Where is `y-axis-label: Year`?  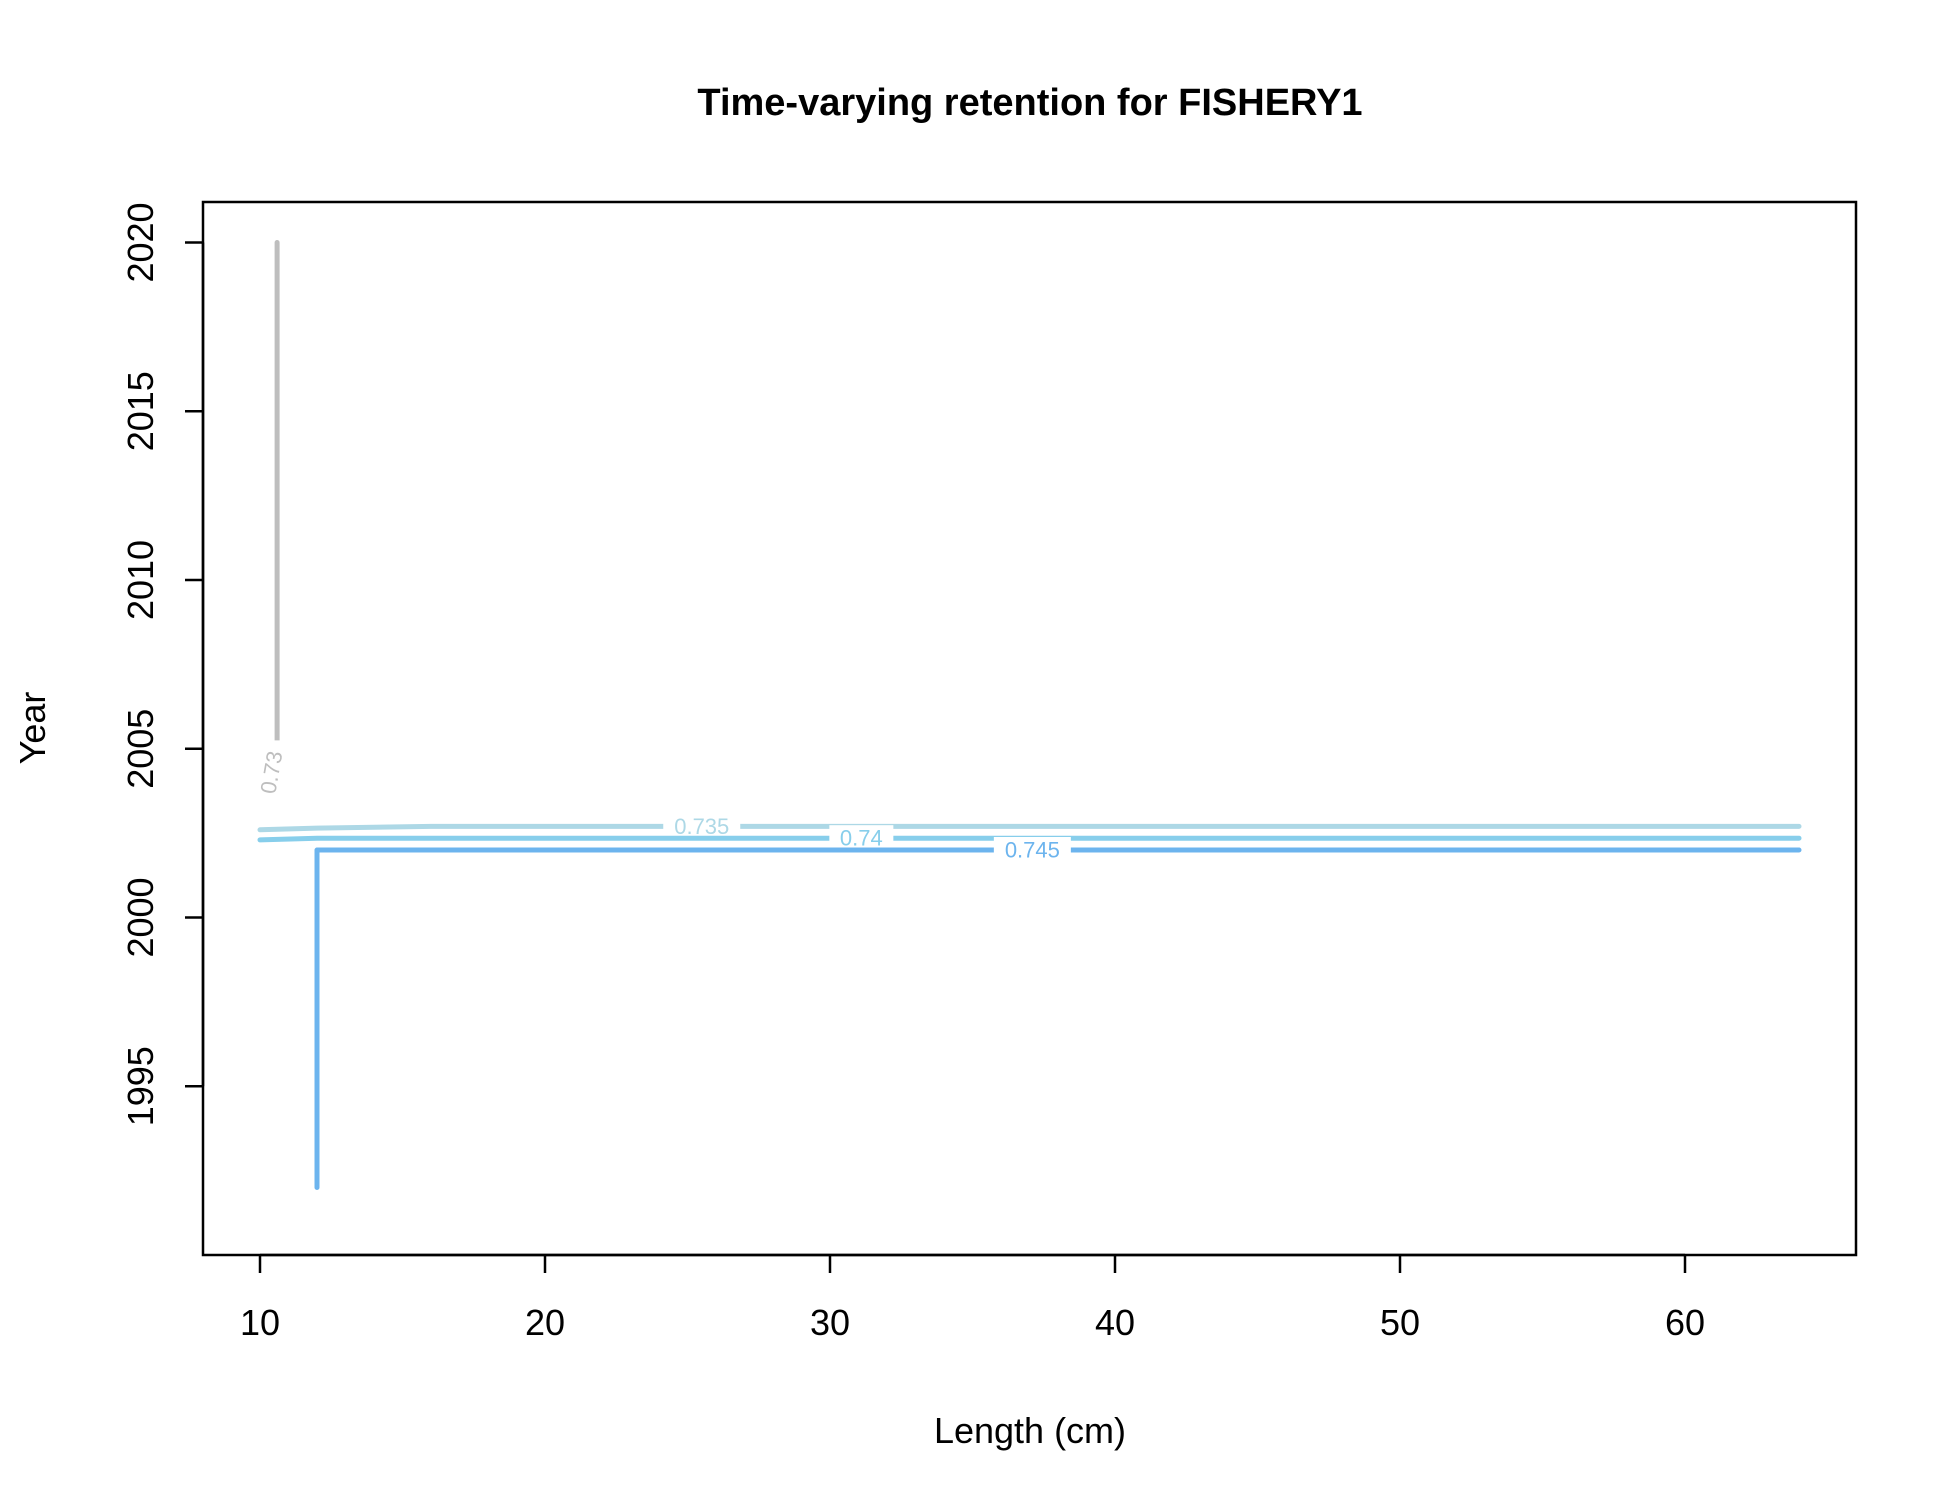 y-axis-label: Year is located at coordinates (32, 728).